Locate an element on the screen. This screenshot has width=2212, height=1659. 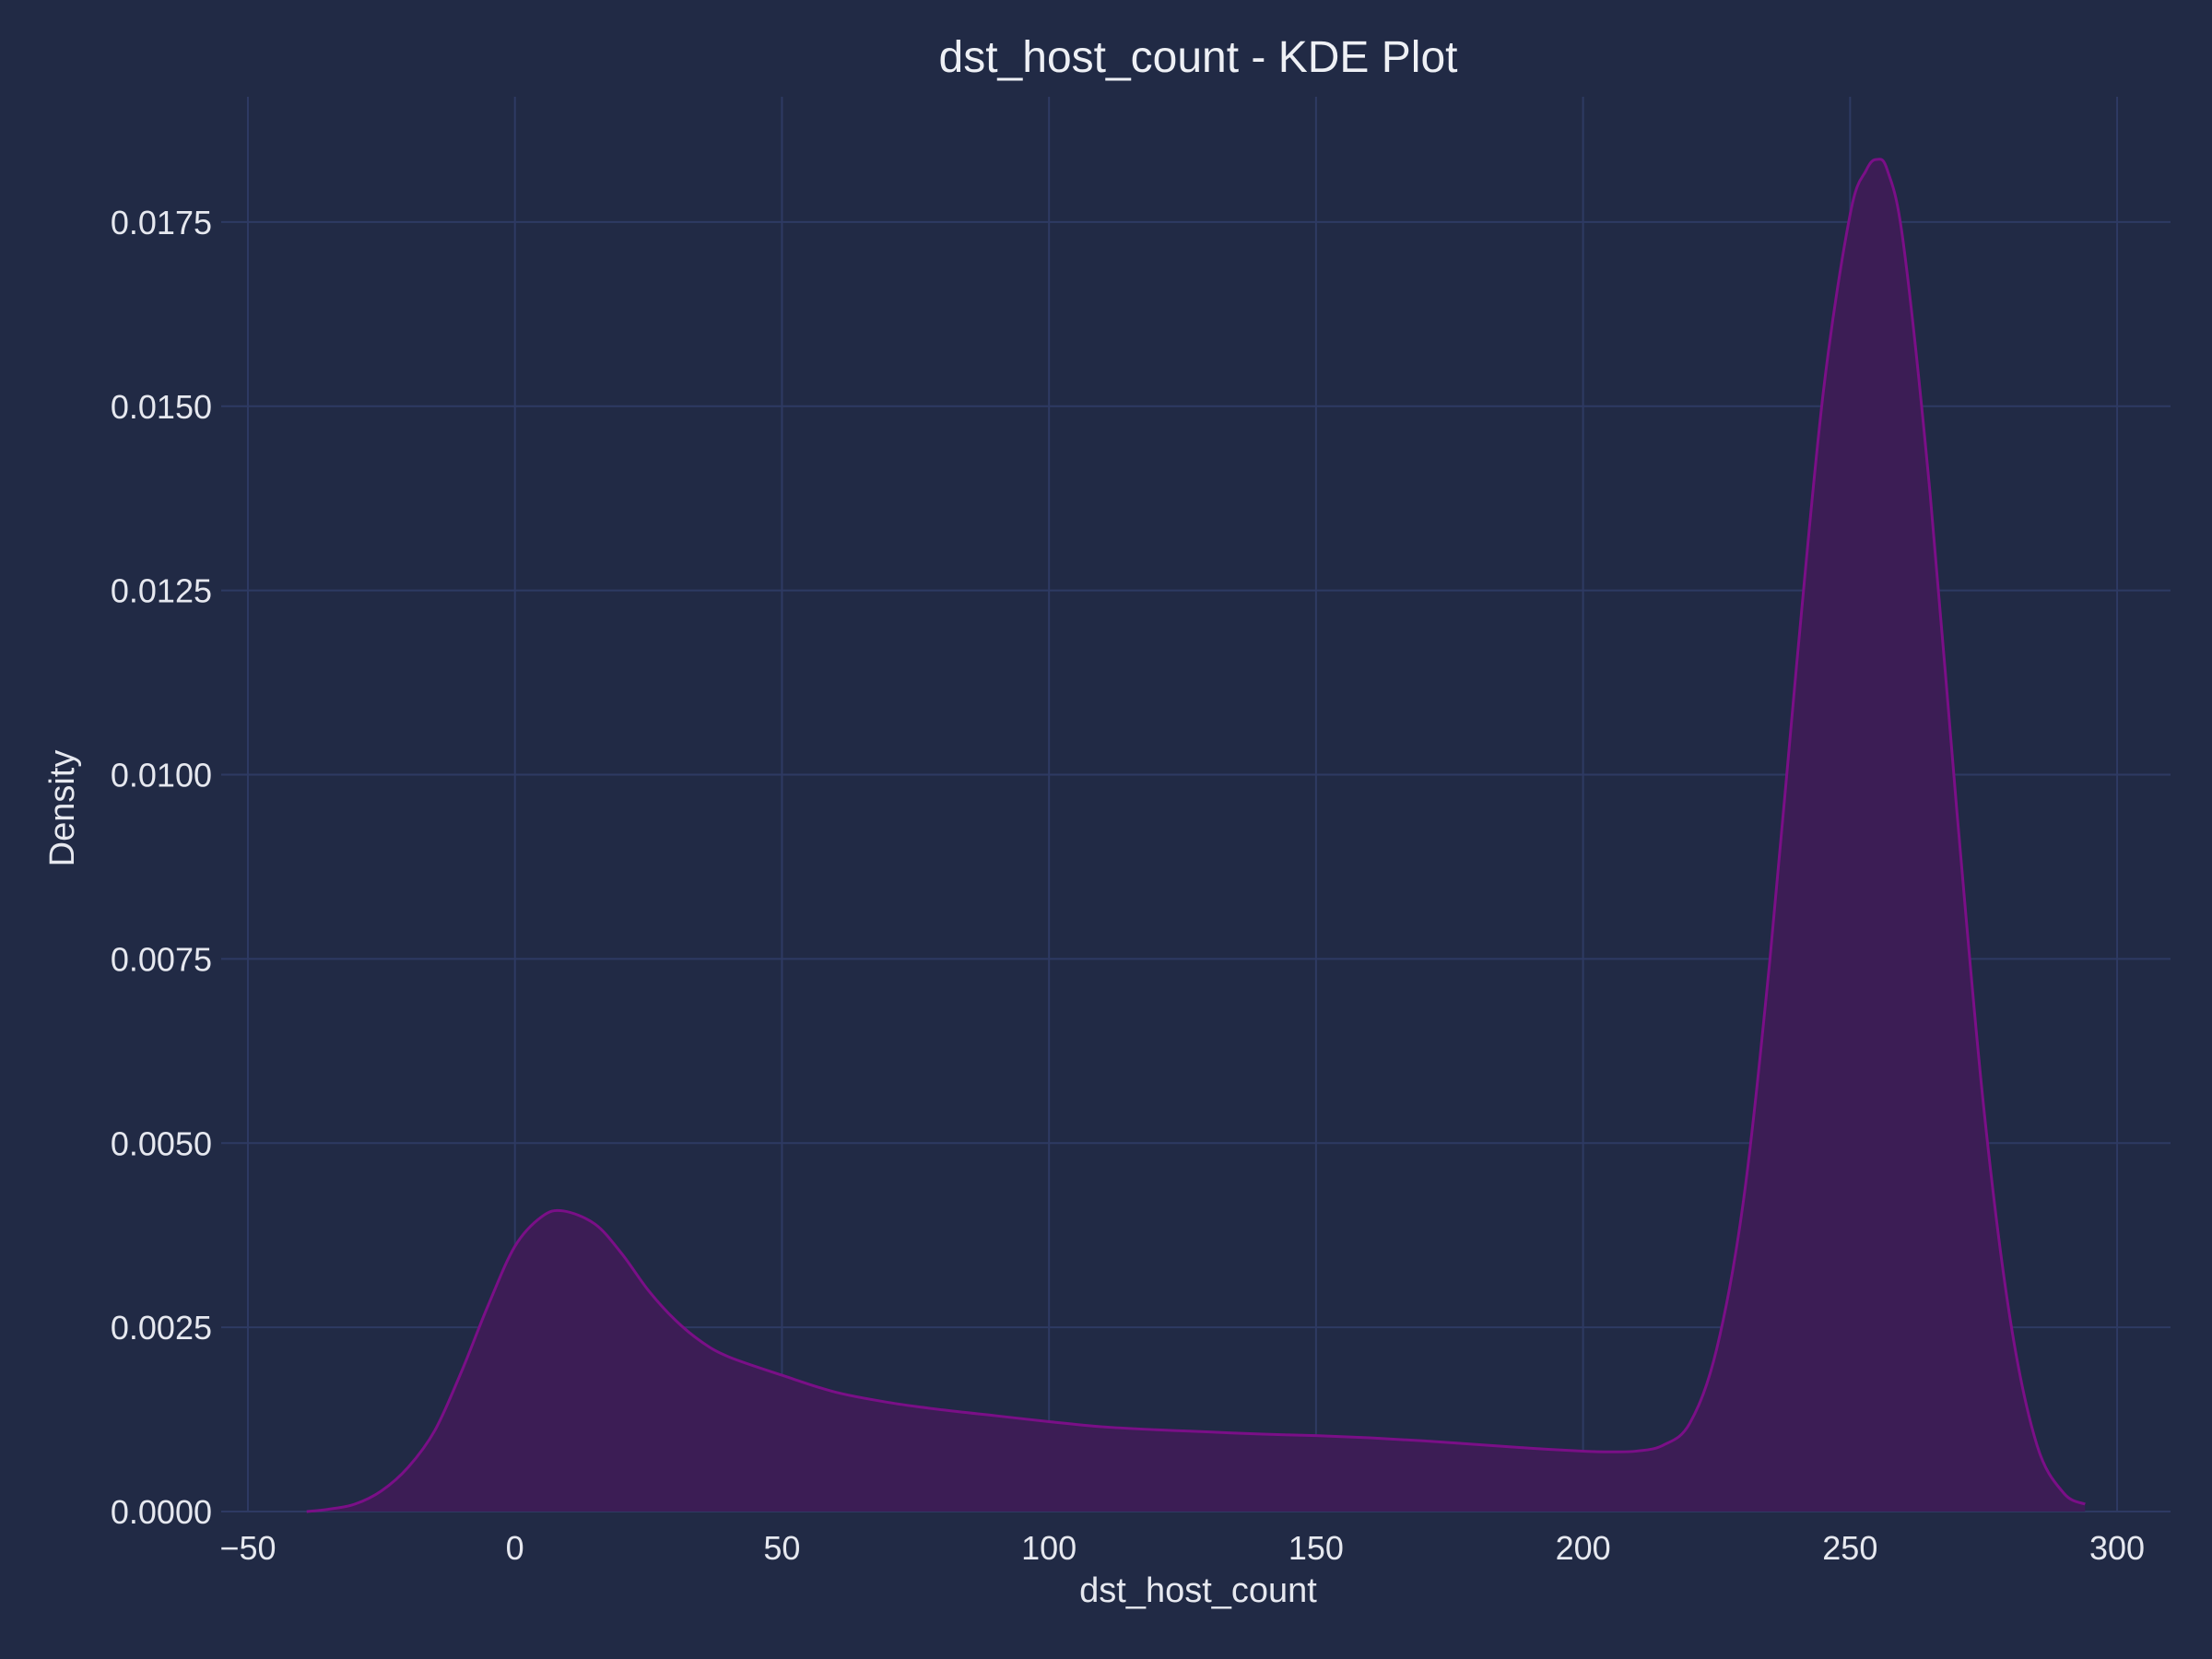
x-tick-label: 200 is located at coordinates (1583, 1548).